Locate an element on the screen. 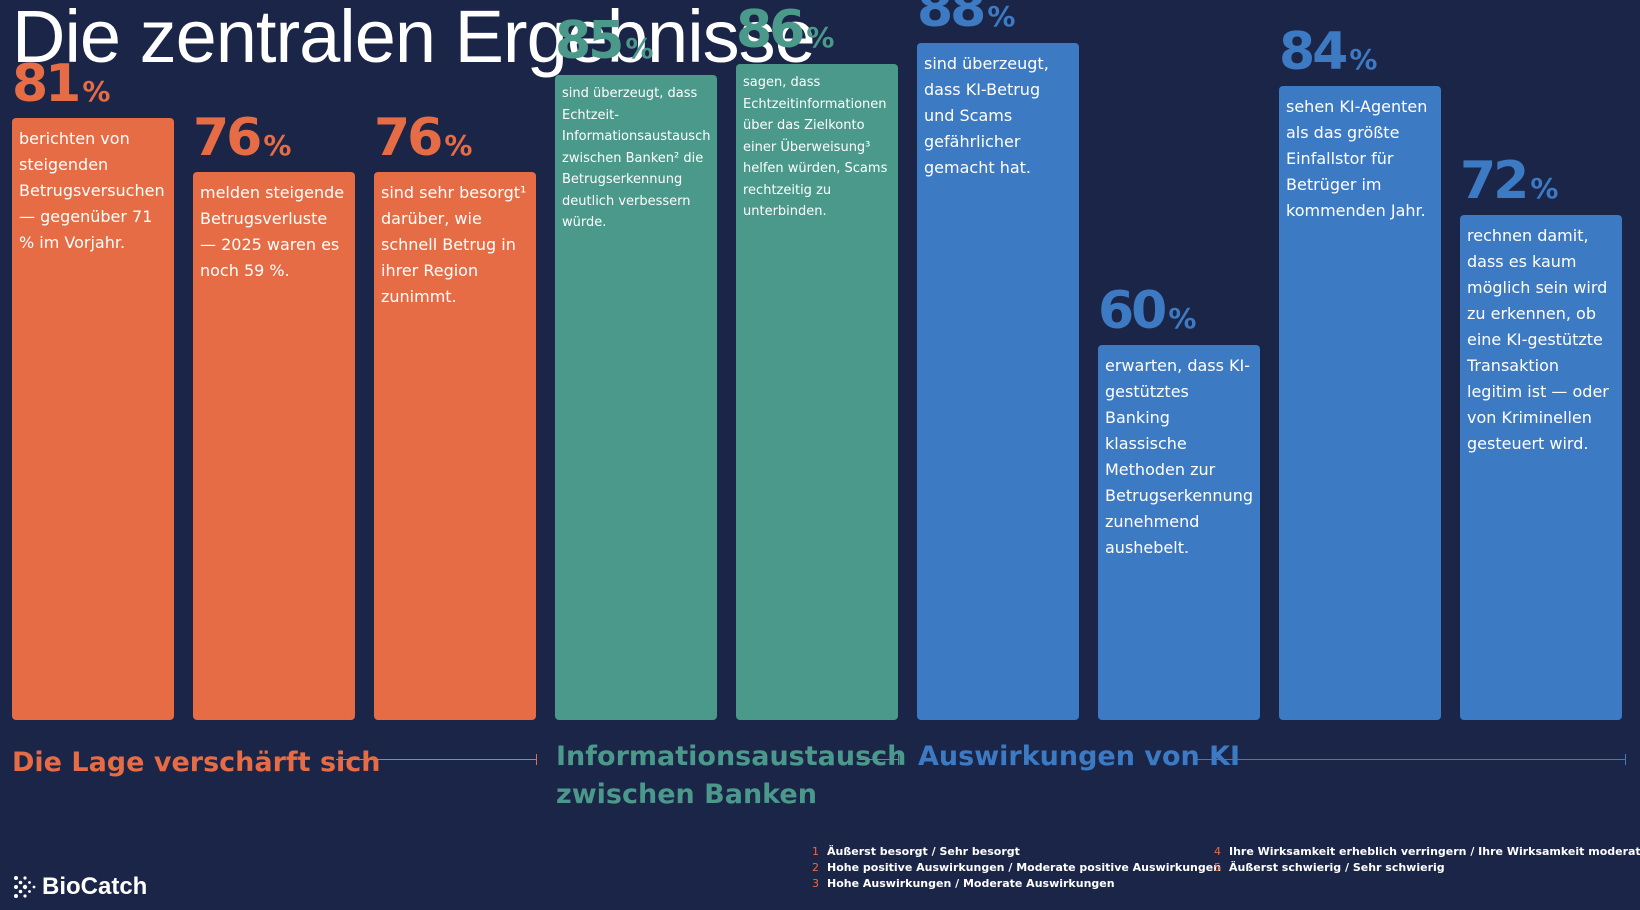 This screenshot has height=910, width=1640. data-label-4: 85% is located at coordinates (604, 41).